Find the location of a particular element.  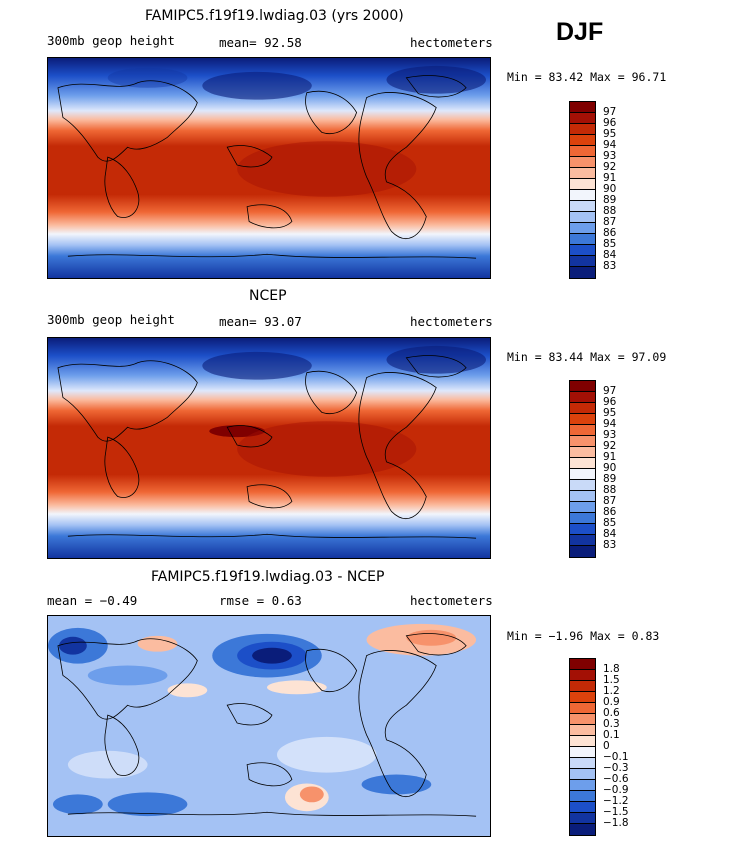

panel-1-legend-label: 90 is located at coordinates (610, 189).